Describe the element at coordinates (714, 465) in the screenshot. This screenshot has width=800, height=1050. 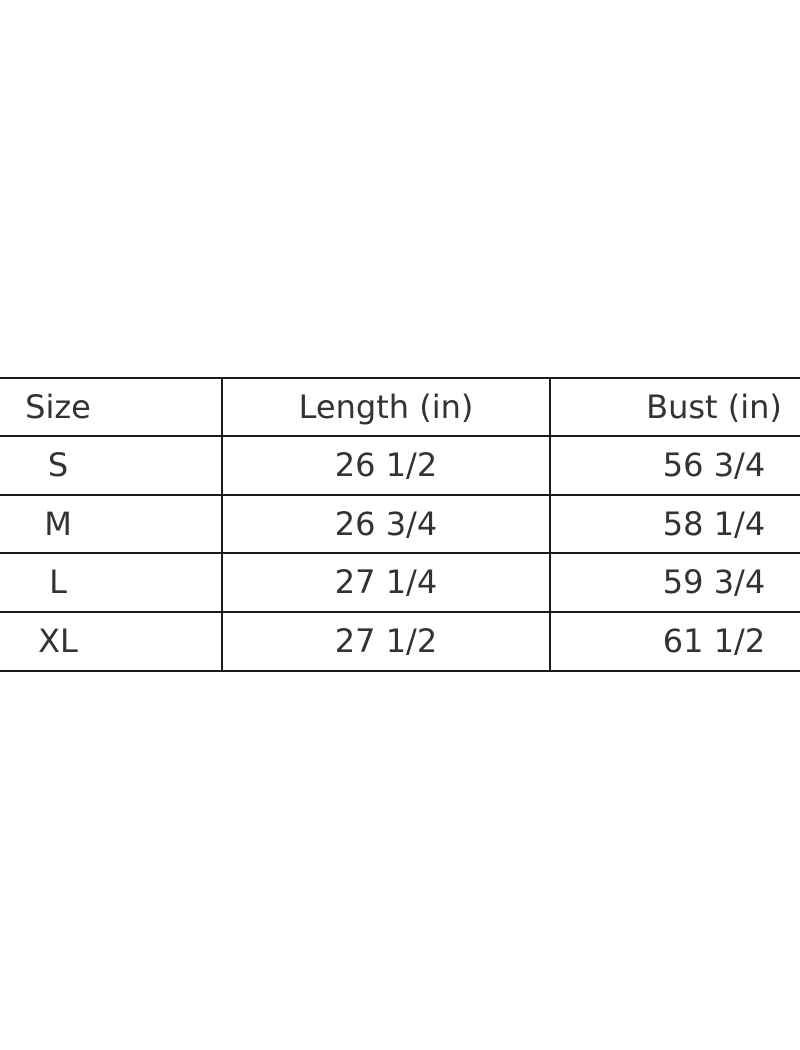
I see `table-cell: 56 3/4` at that location.